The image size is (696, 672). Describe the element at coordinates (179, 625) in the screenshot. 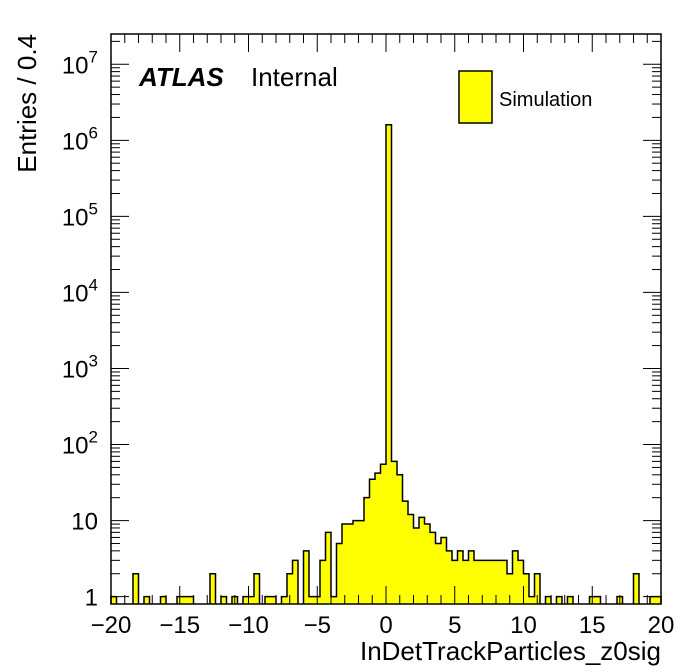

I see `x-tick-label: −15` at that location.